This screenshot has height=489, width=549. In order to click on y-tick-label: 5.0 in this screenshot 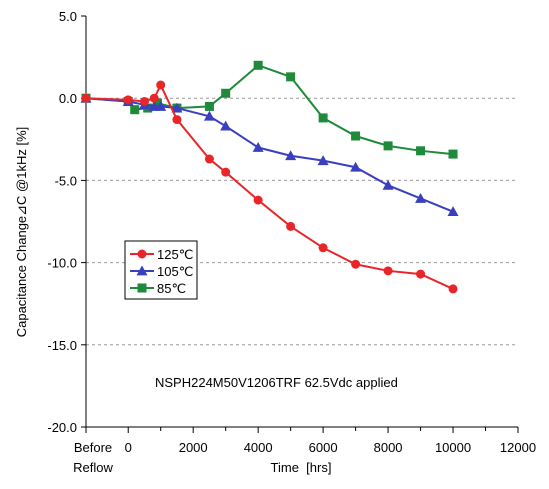, I will do `click(68, 16)`.